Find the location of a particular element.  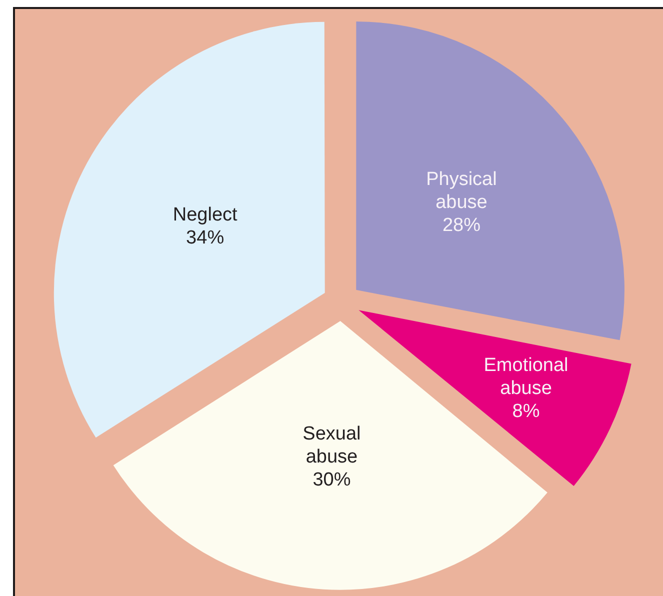

data-label: 30% is located at coordinates (331, 480).